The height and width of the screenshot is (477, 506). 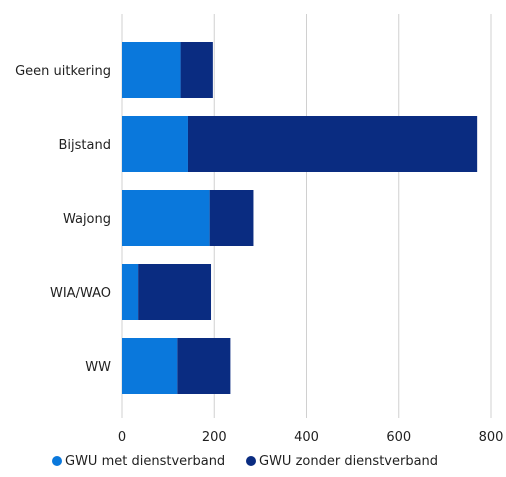 I want to click on x-tick-label: 600, so click(x=398, y=437).